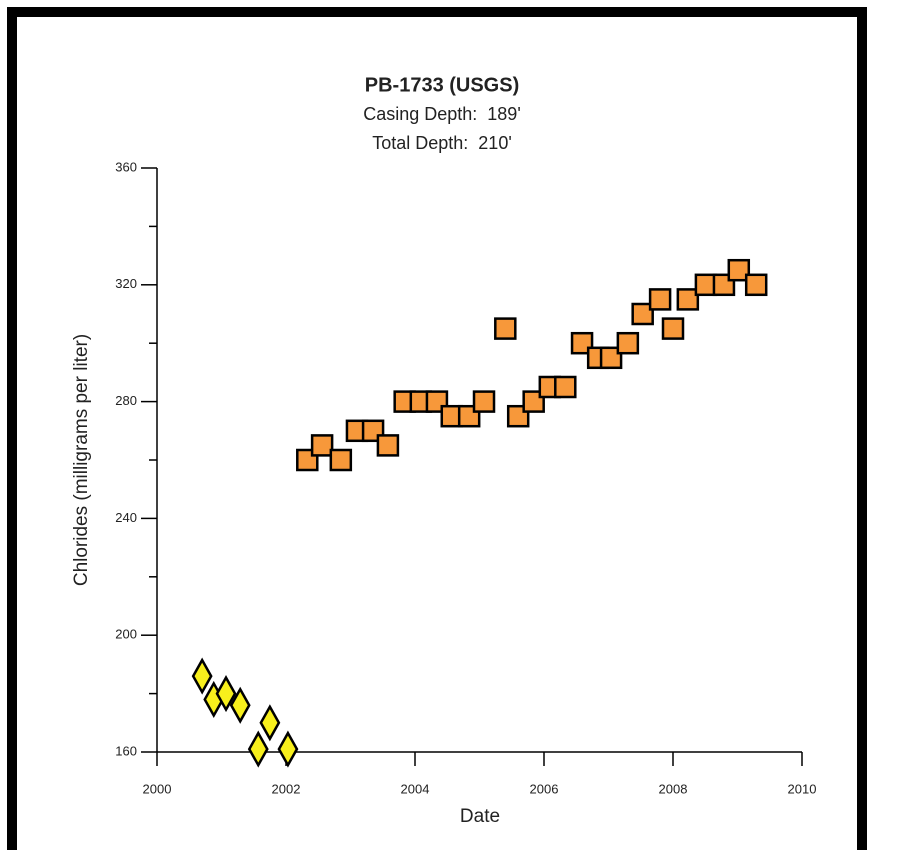 The image size is (898, 850). What do you see at coordinates (442, 143) in the screenshot?
I see `chart-subtitle: Total Depth: 210'` at bounding box center [442, 143].